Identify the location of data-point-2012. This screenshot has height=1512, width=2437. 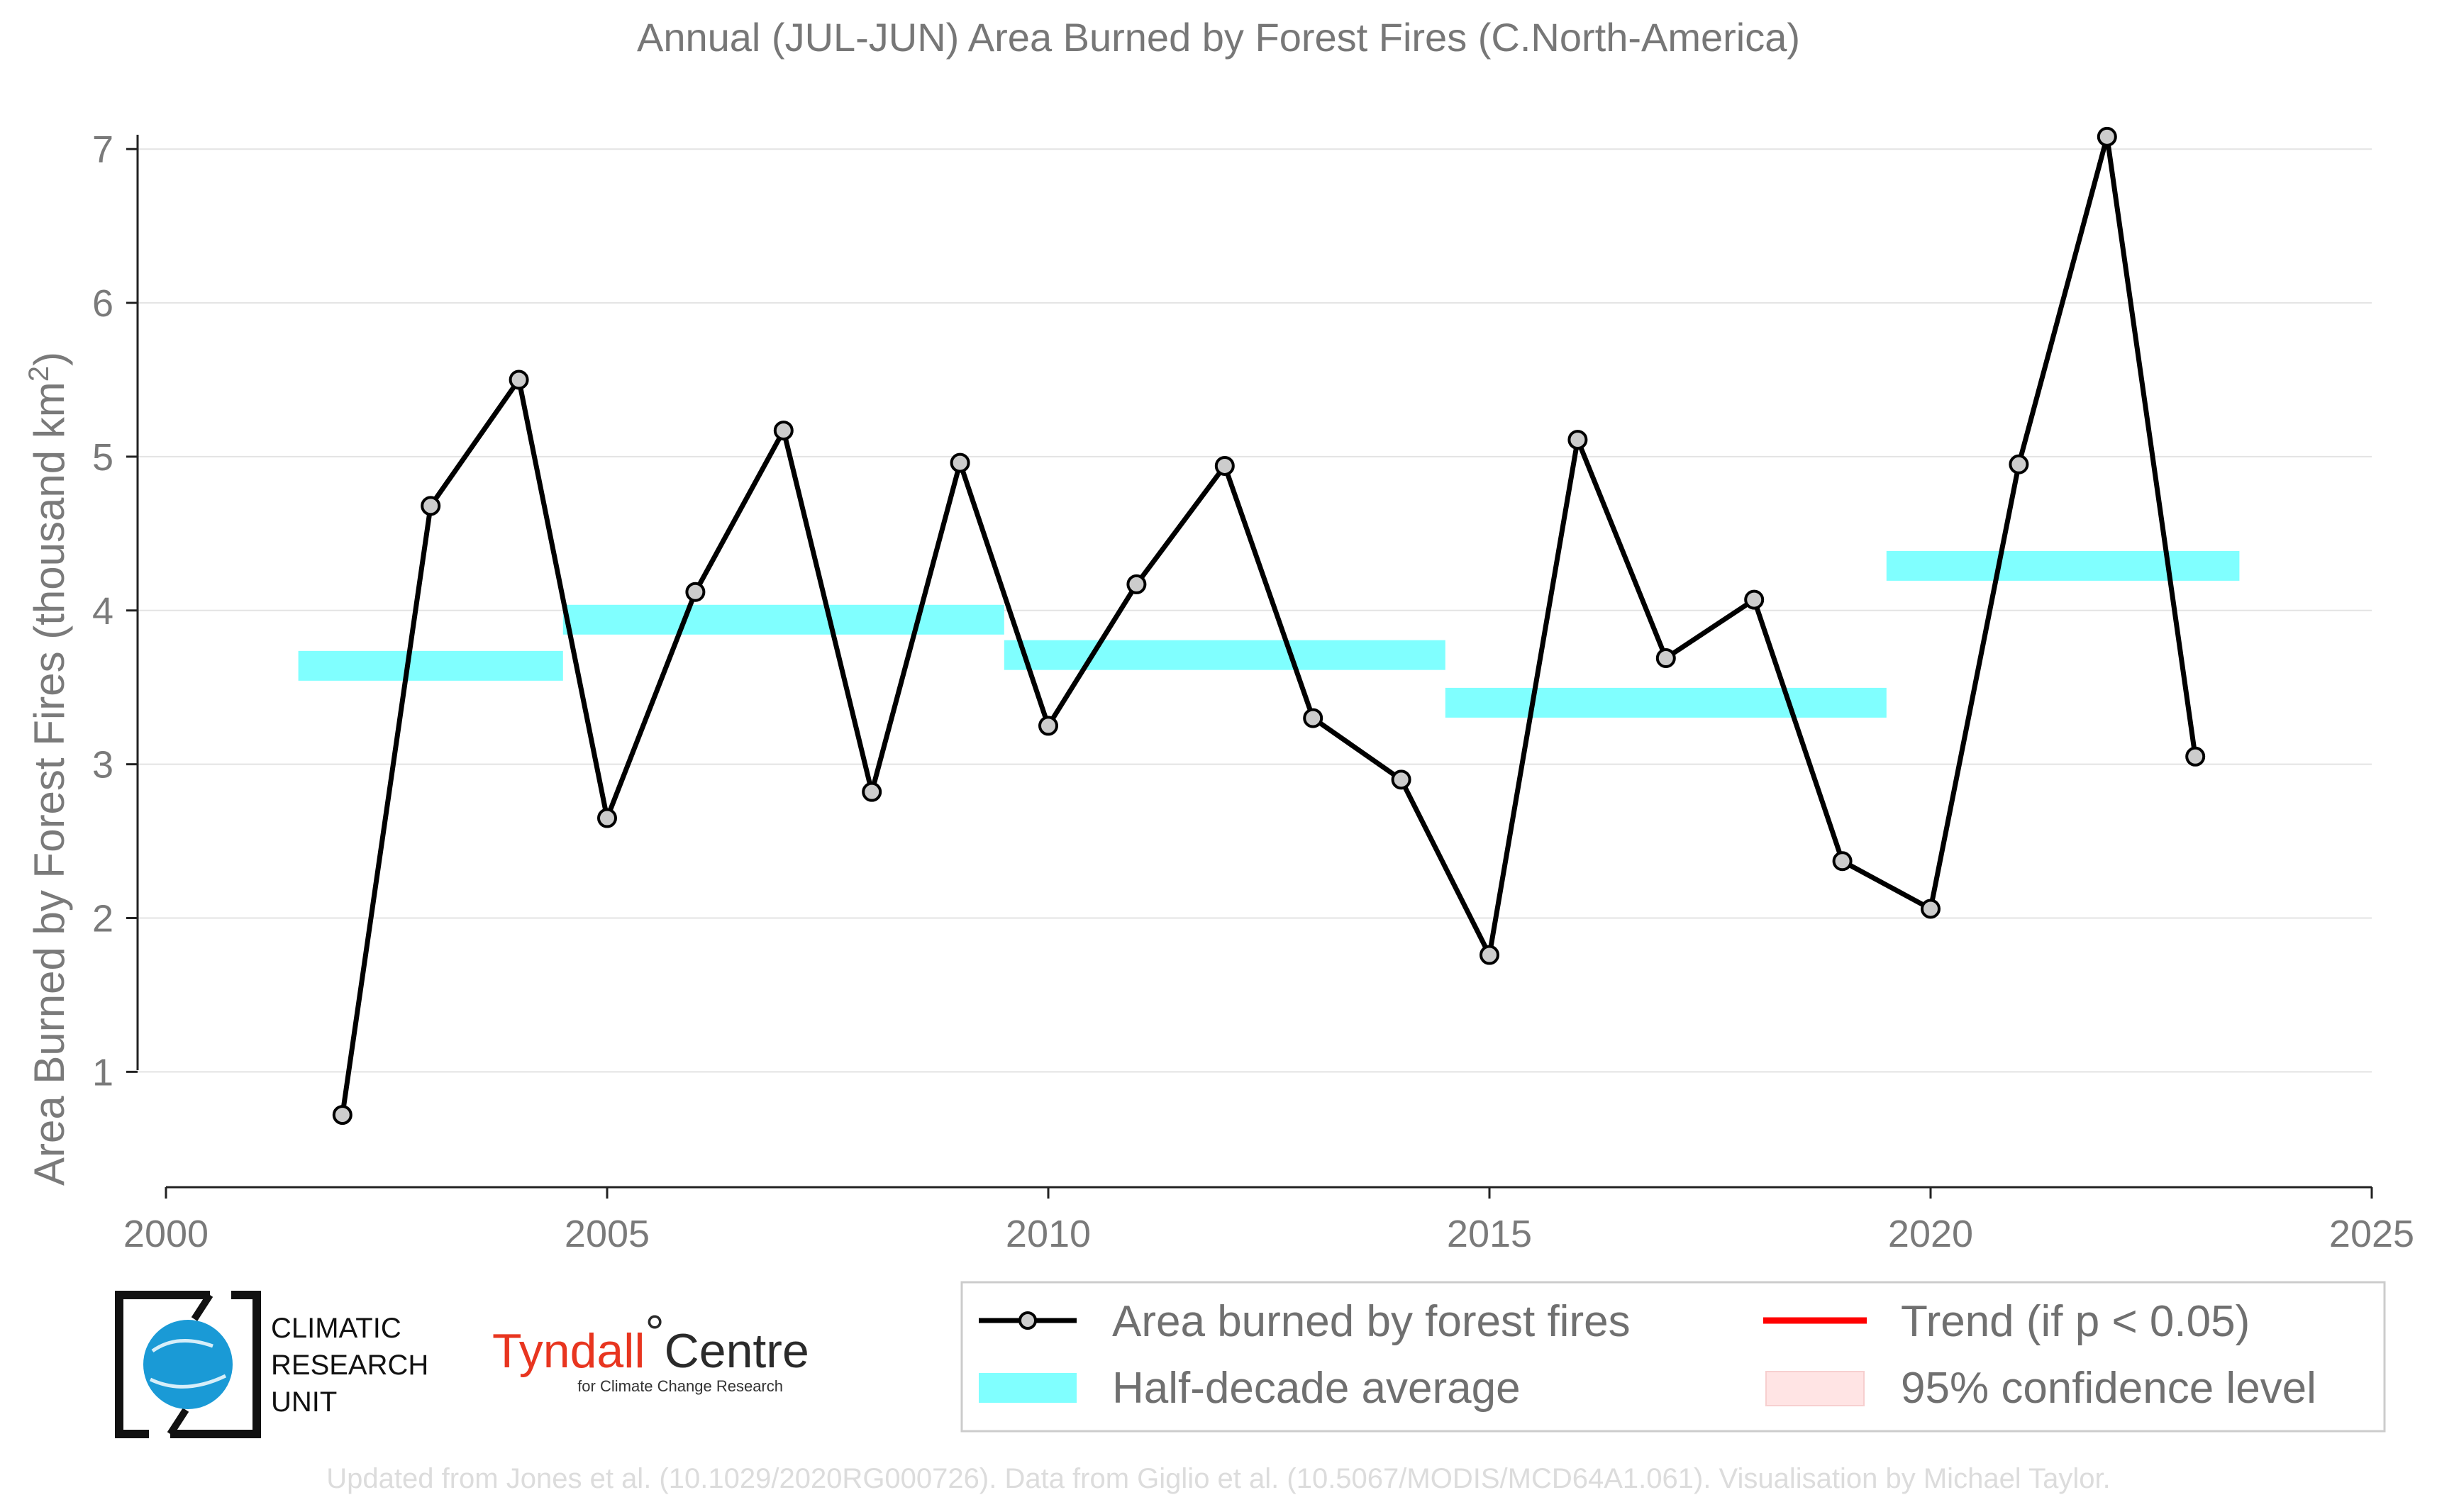
(1224, 465).